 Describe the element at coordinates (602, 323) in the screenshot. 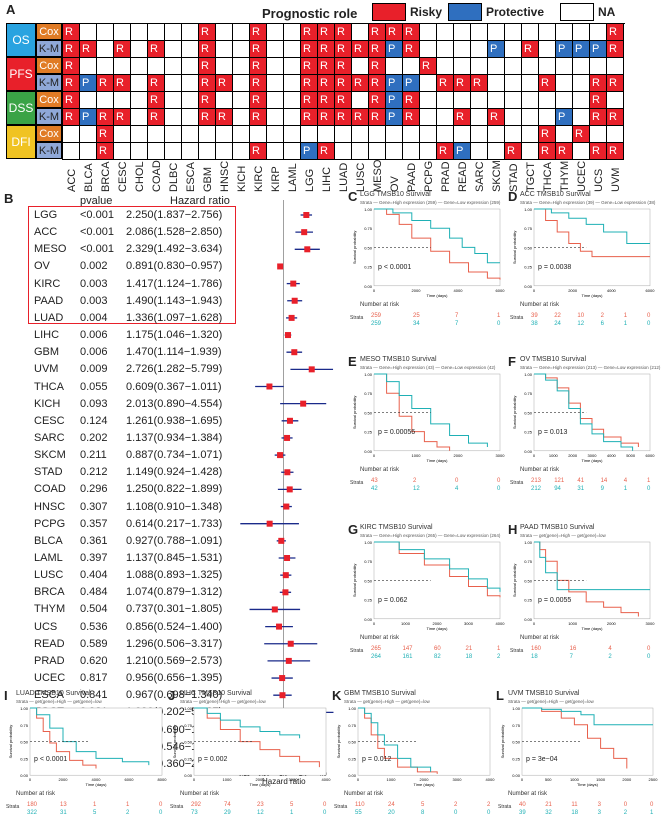

I see `risk-low: 6` at that location.